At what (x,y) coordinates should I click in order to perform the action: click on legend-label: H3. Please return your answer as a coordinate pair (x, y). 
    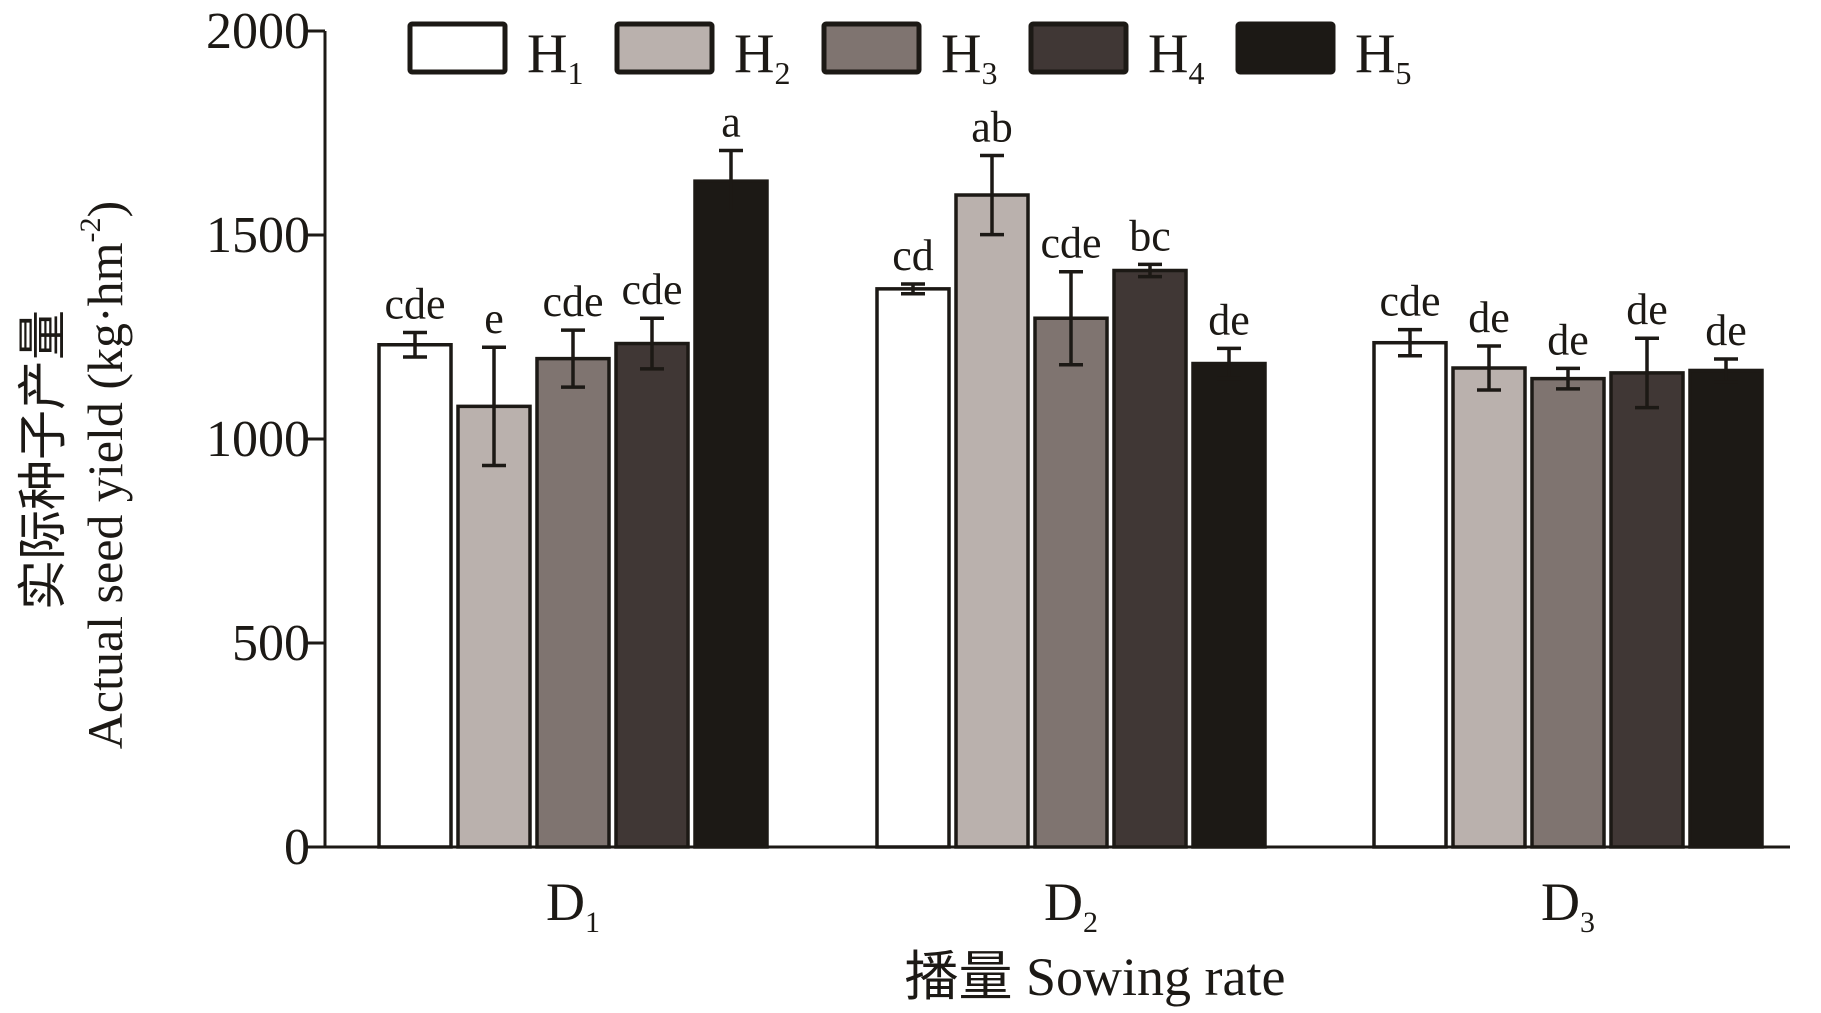
    Looking at the image, I should click on (969, 57).